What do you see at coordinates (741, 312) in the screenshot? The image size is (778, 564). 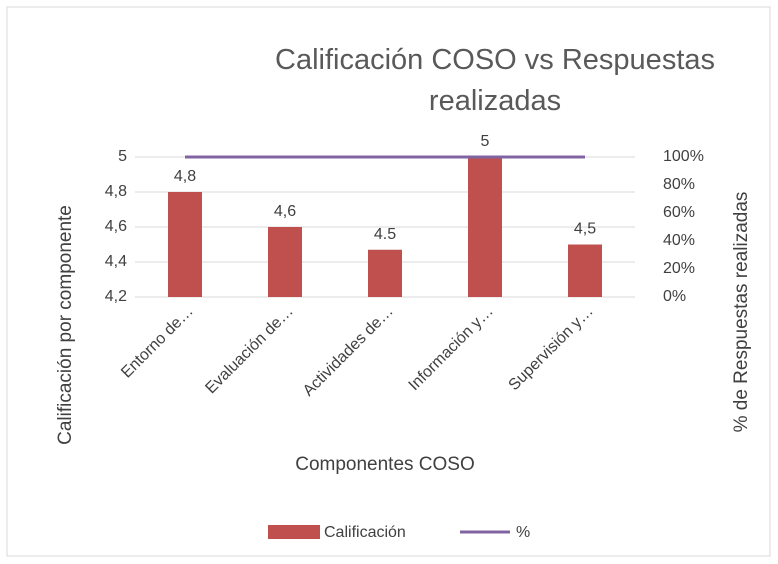 I see `y2-axis-label: % de Respuestas realizadas` at bounding box center [741, 312].